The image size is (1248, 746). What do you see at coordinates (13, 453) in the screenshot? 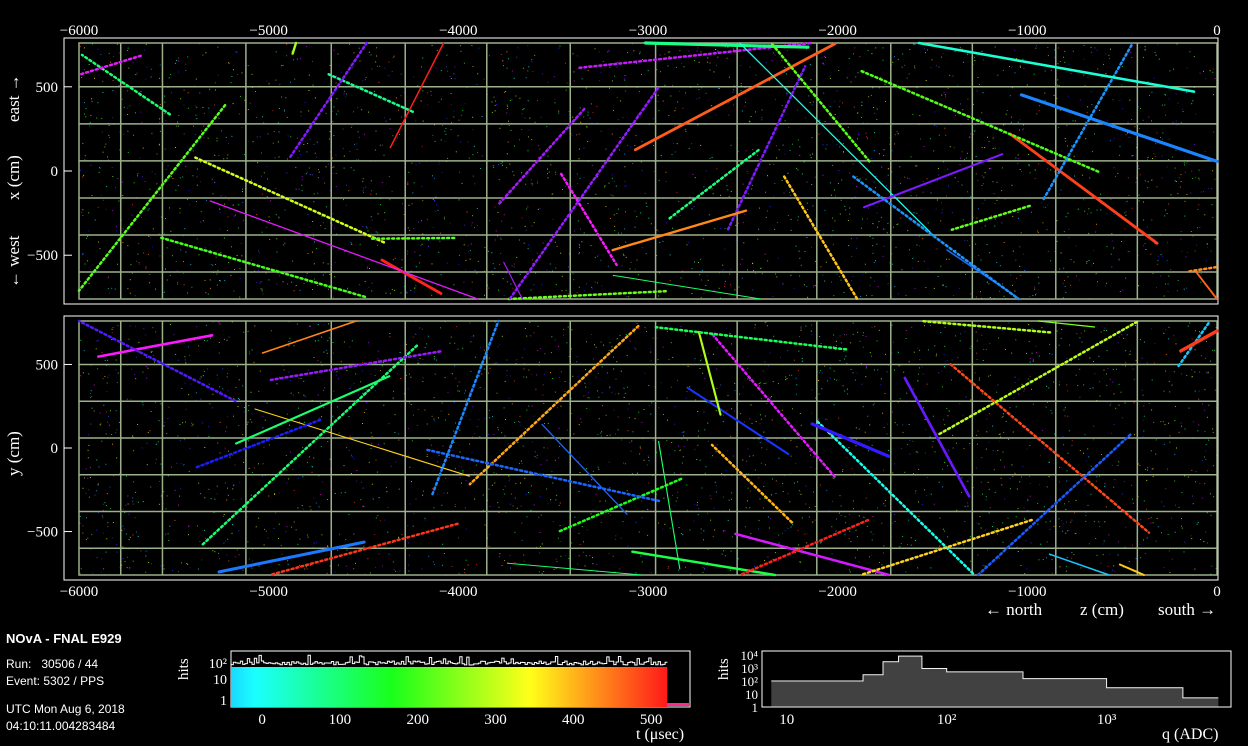
I see `side-view-y-label: y (cm)` at bounding box center [13, 453].